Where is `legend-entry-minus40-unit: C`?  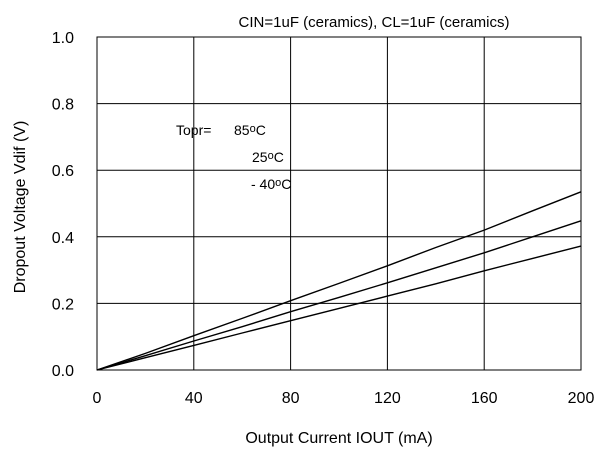
legend-entry-minus40-unit: C is located at coordinates (286, 184).